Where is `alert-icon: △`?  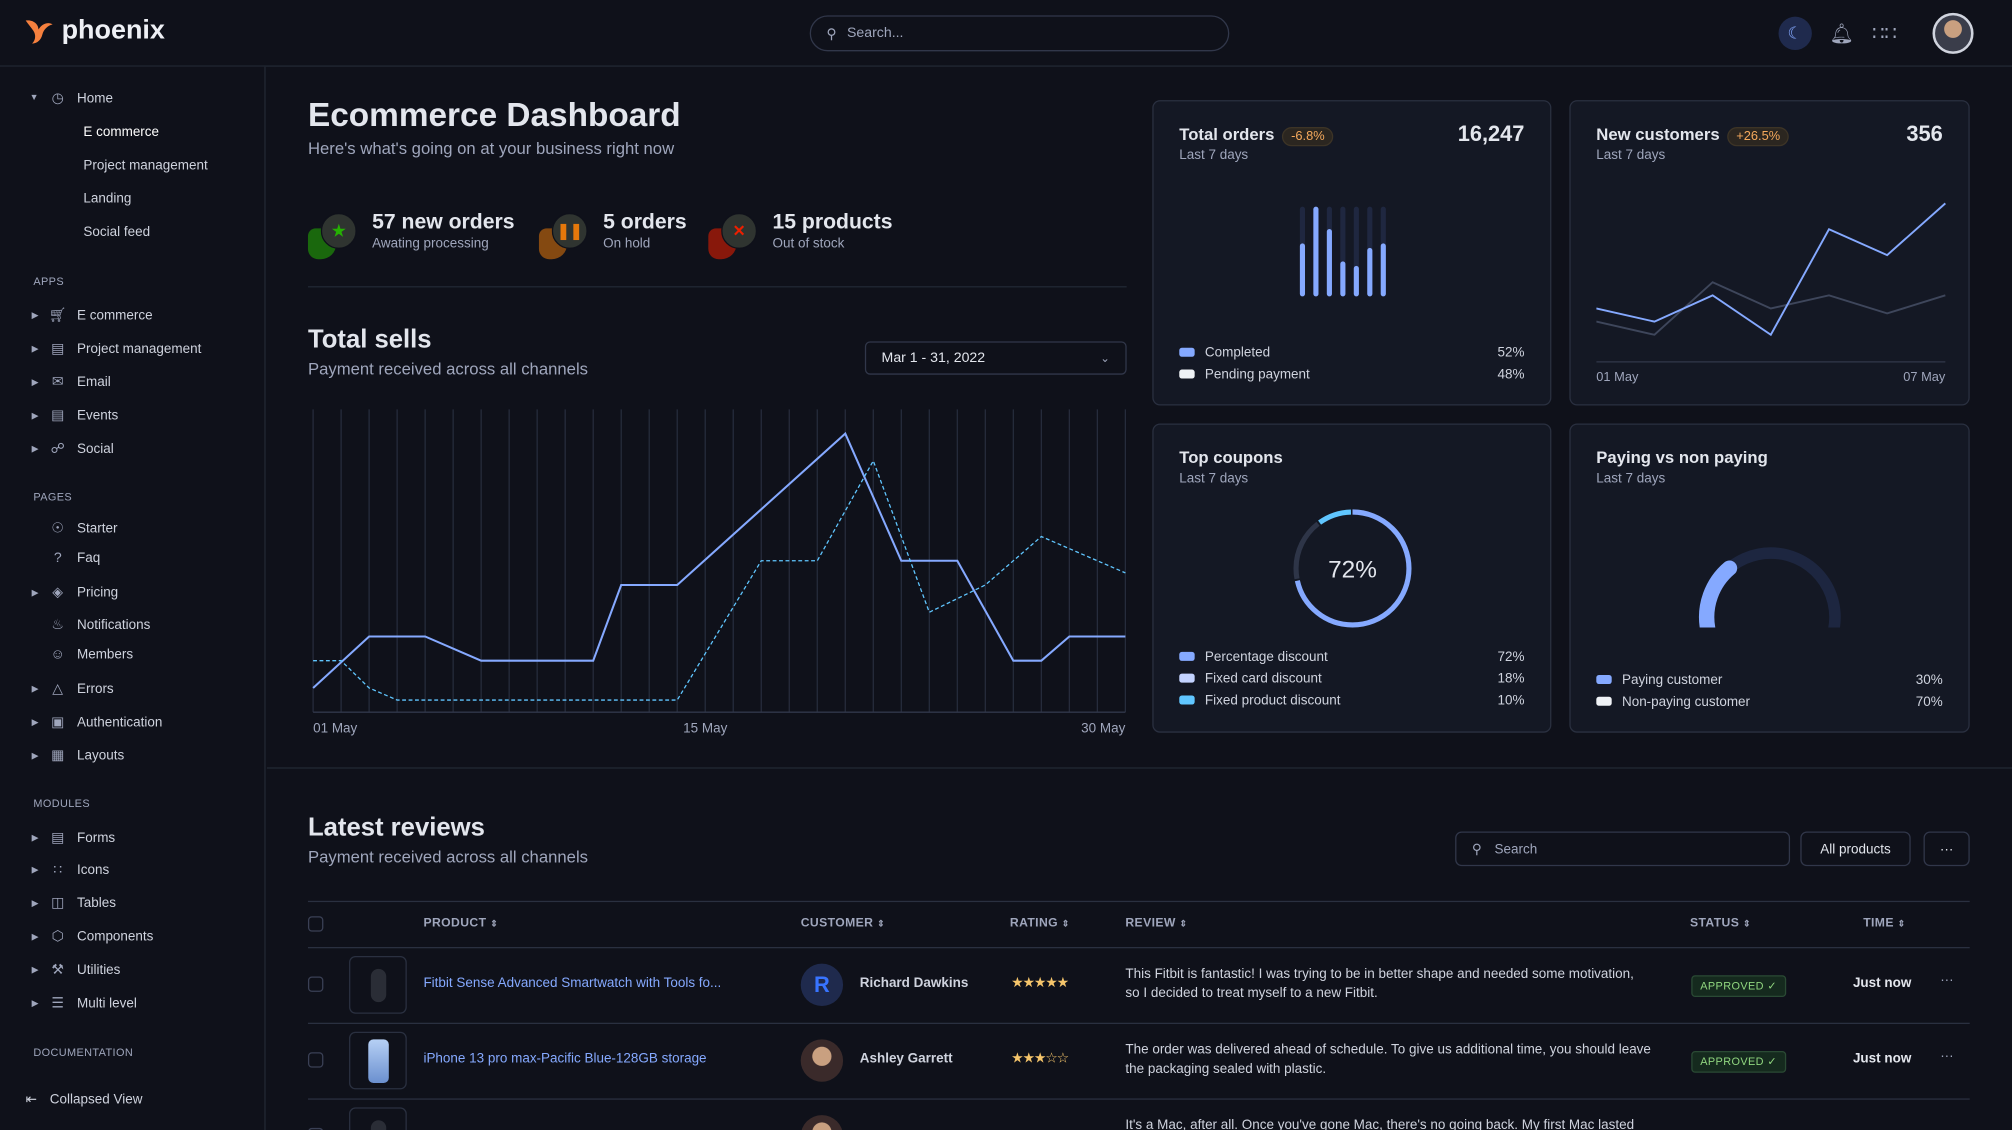
alert-icon: △ is located at coordinates (58, 689).